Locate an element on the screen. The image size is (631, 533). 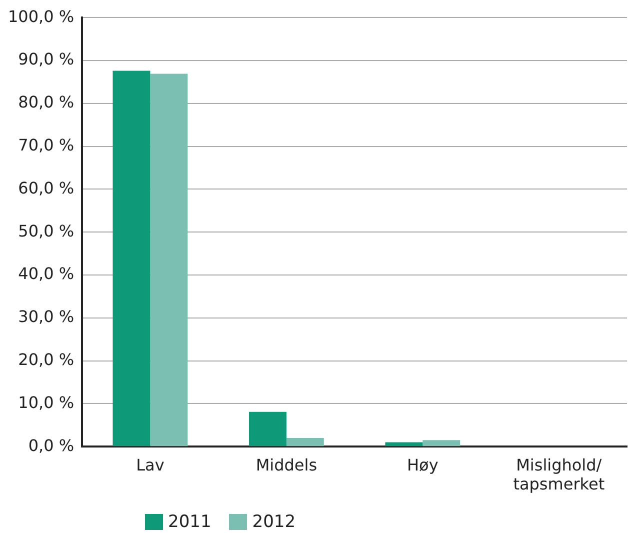
legend-label: 2011 is located at coordinates (189, 522).